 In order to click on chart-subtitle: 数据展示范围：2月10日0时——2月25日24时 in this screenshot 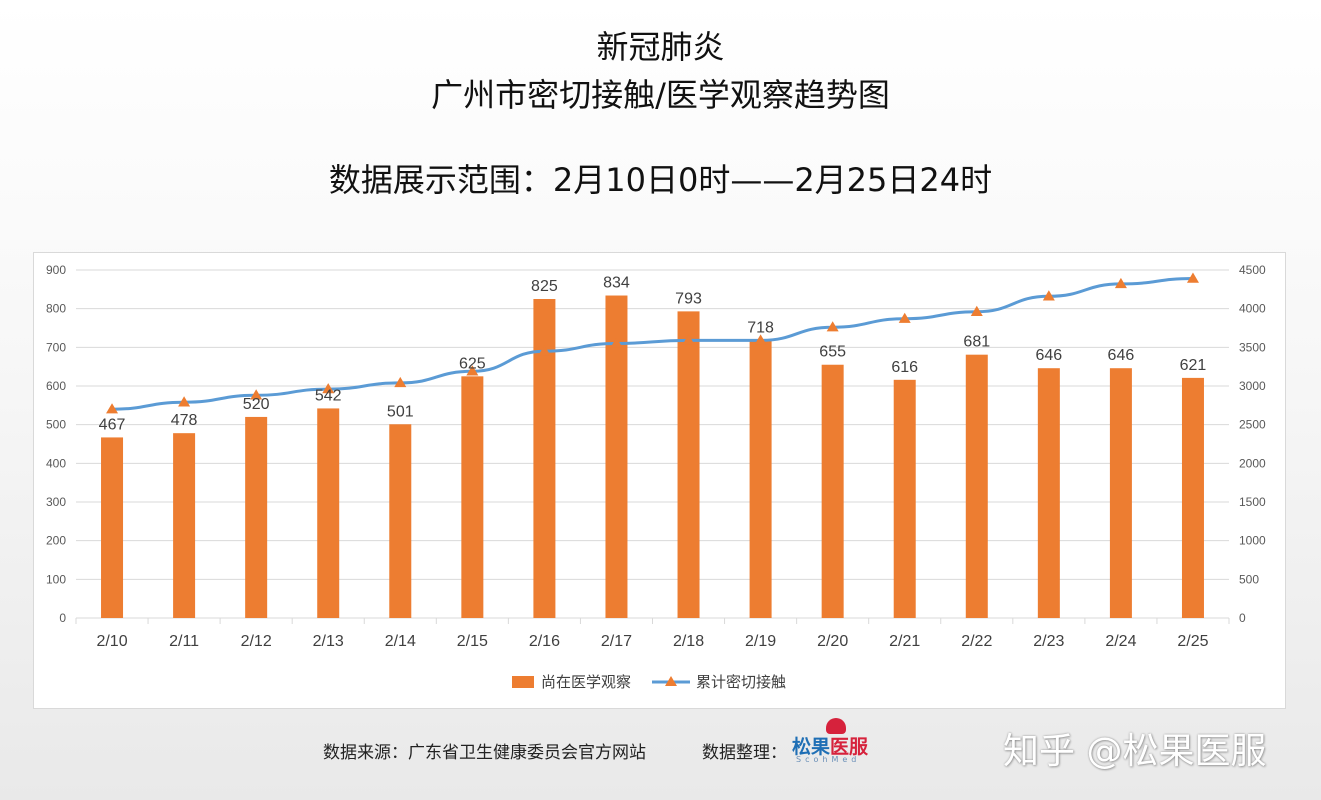, I will do `click(660, 180)`.